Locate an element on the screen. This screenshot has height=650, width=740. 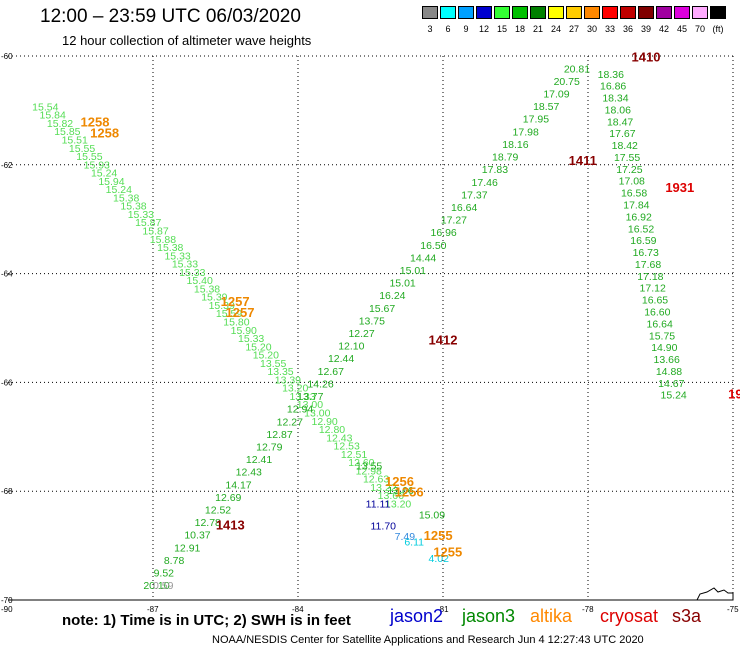
color-scale-label: 18 is located at coordinates (519, 29).